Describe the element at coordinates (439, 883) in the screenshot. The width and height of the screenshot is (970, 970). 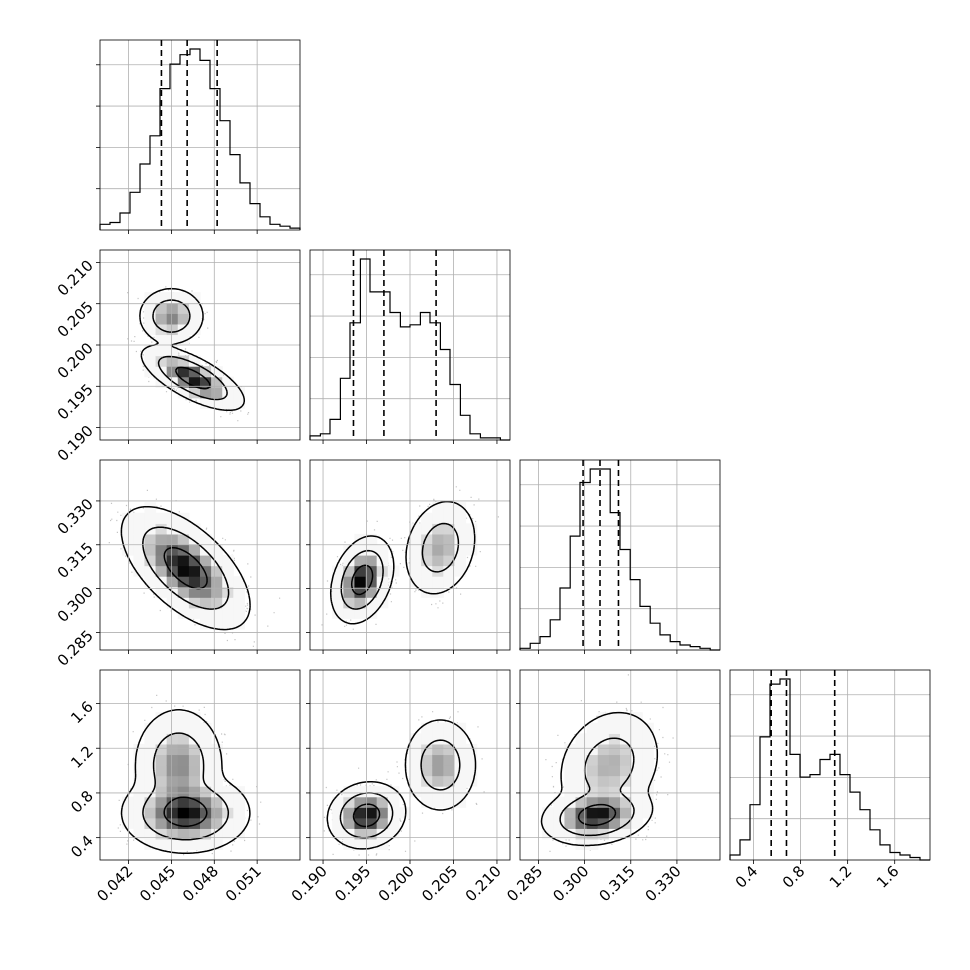
I see `x-tick-label: 0.205` at that location.